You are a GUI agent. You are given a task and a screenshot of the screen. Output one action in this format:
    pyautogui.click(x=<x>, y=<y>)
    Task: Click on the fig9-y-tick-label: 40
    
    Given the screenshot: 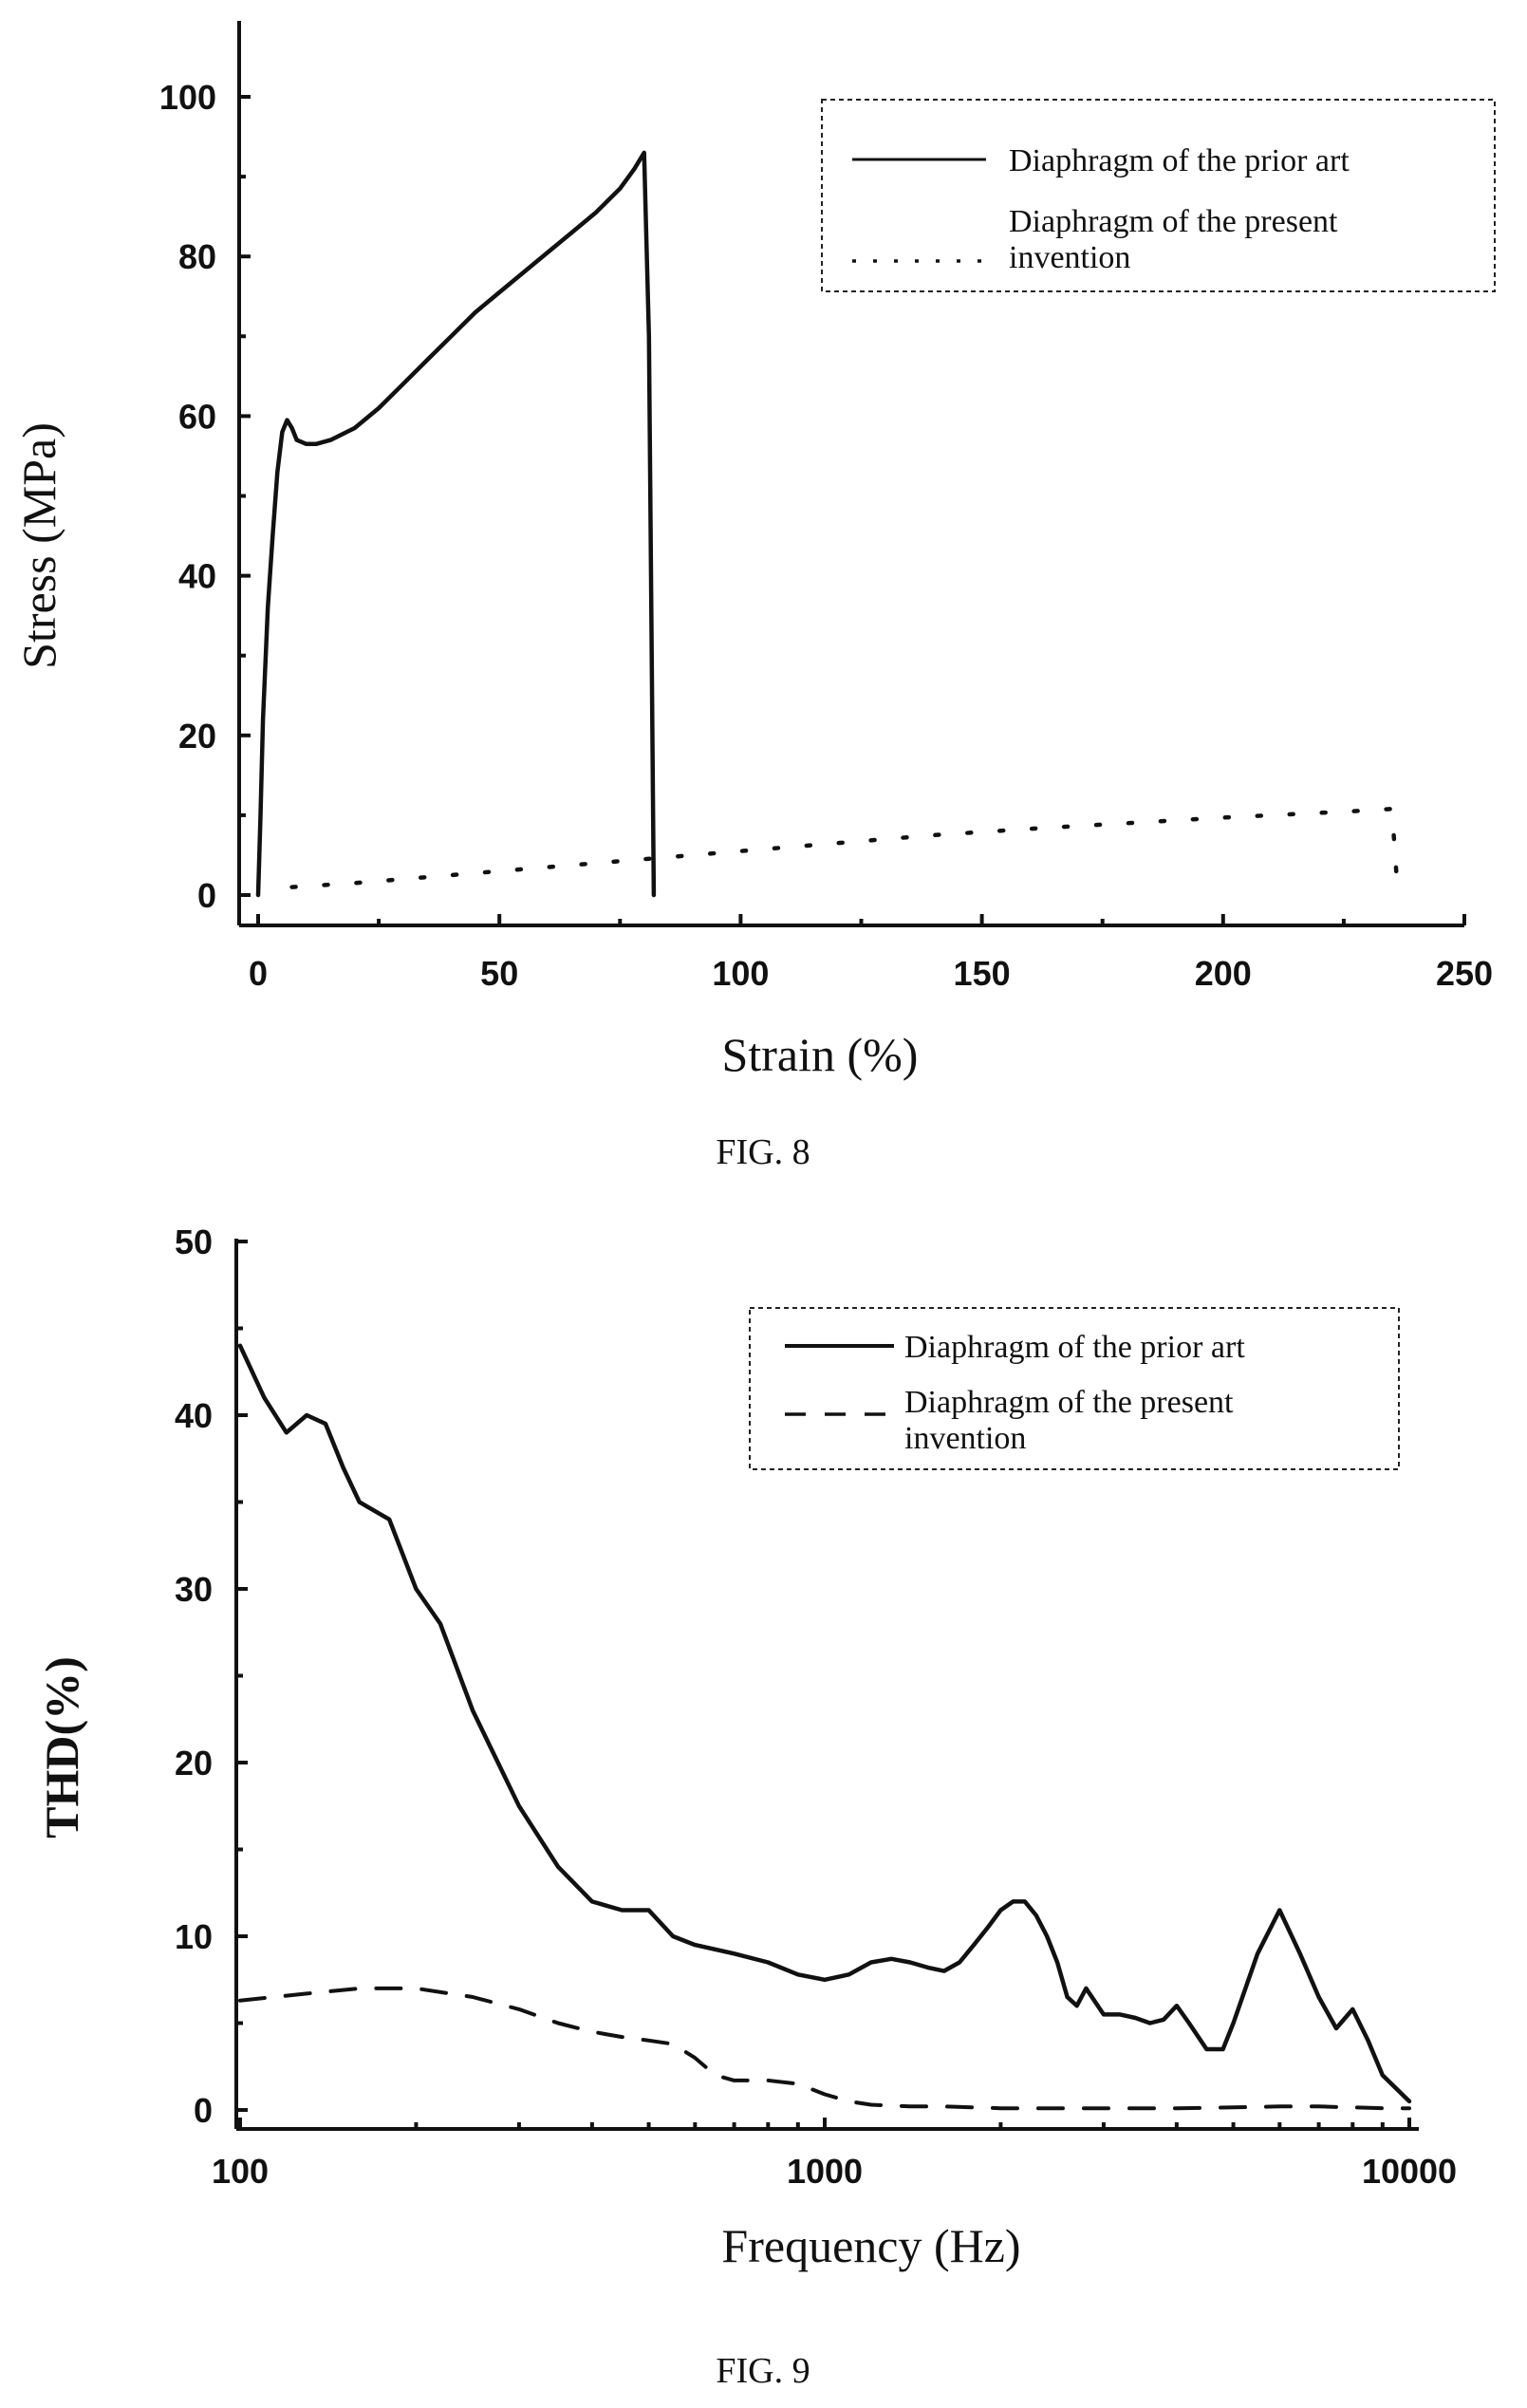 What is the action you would take?
    pyautogui.click(x=194, y=1415)
    